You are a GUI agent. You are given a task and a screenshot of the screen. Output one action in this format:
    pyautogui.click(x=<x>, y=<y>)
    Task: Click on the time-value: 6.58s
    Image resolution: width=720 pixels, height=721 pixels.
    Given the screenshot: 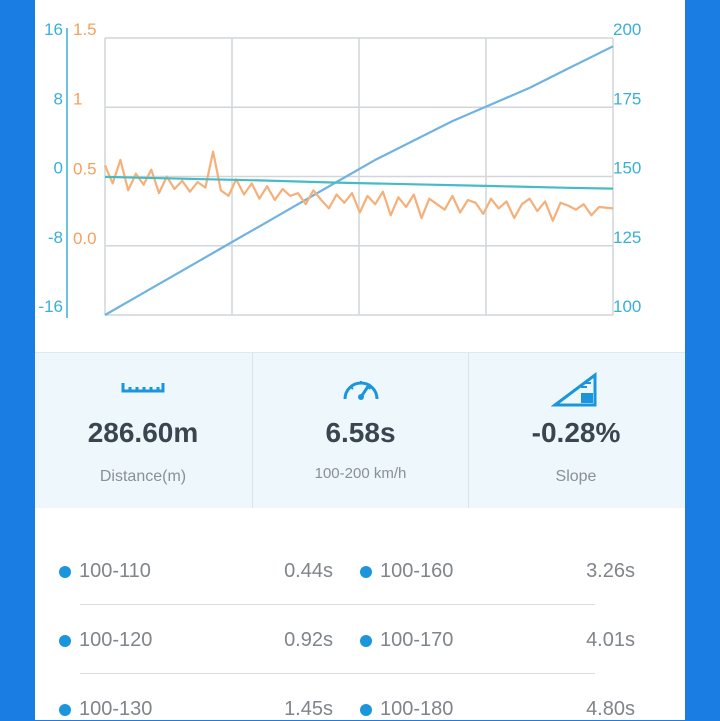 What is the action you would take?
    pyautogui.click(x=360, y=432)
    